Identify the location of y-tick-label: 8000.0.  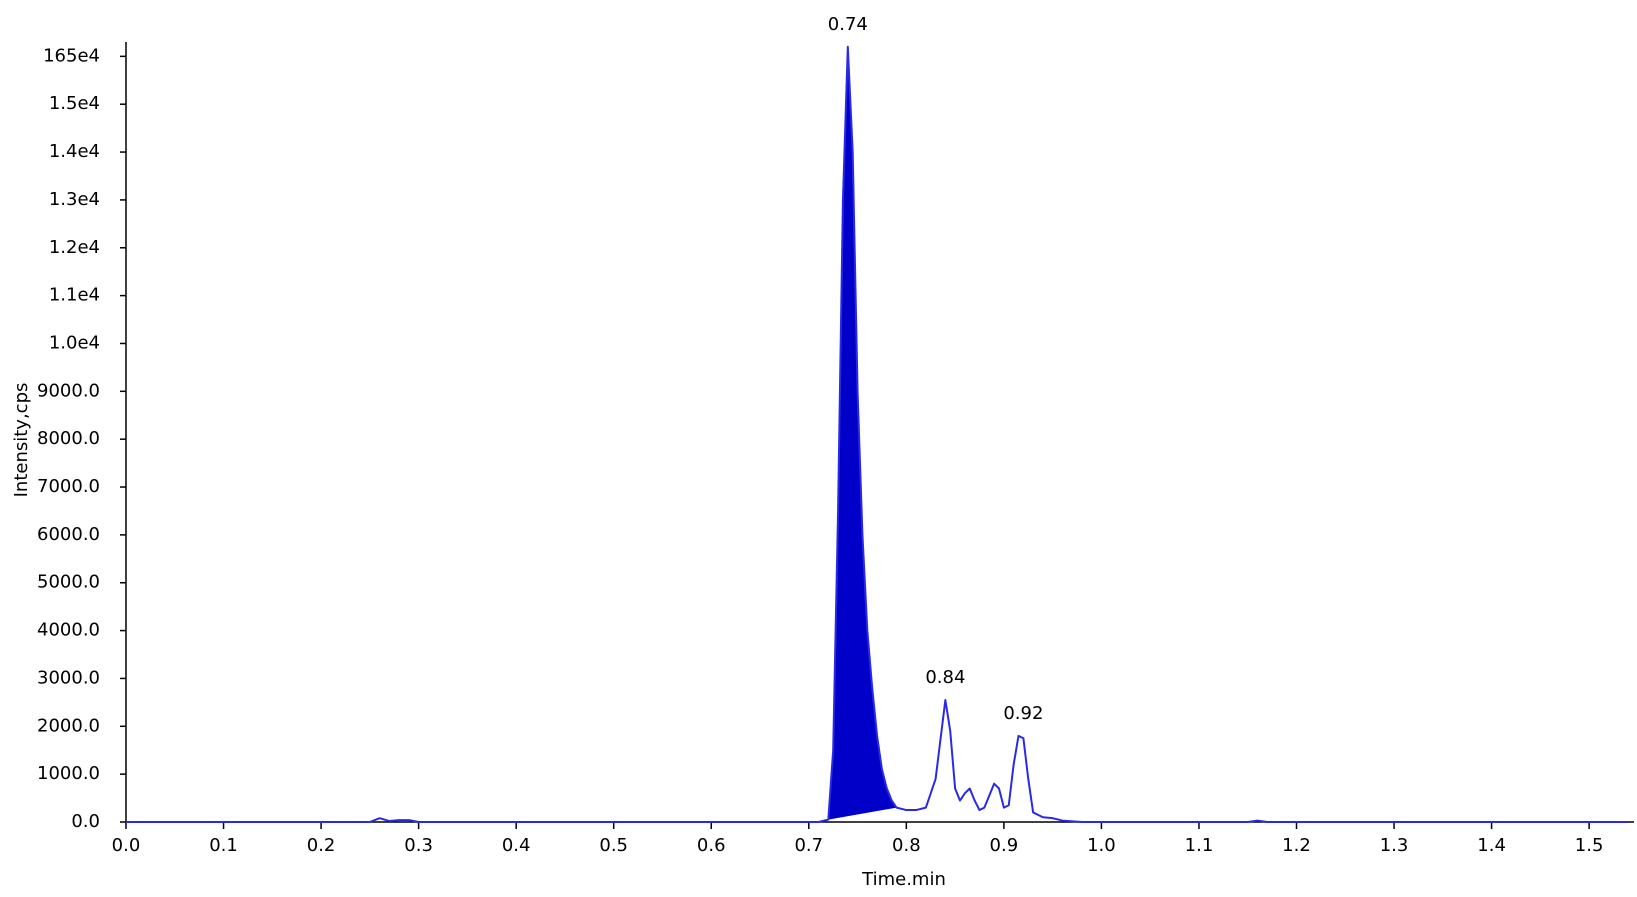
(68, 438).